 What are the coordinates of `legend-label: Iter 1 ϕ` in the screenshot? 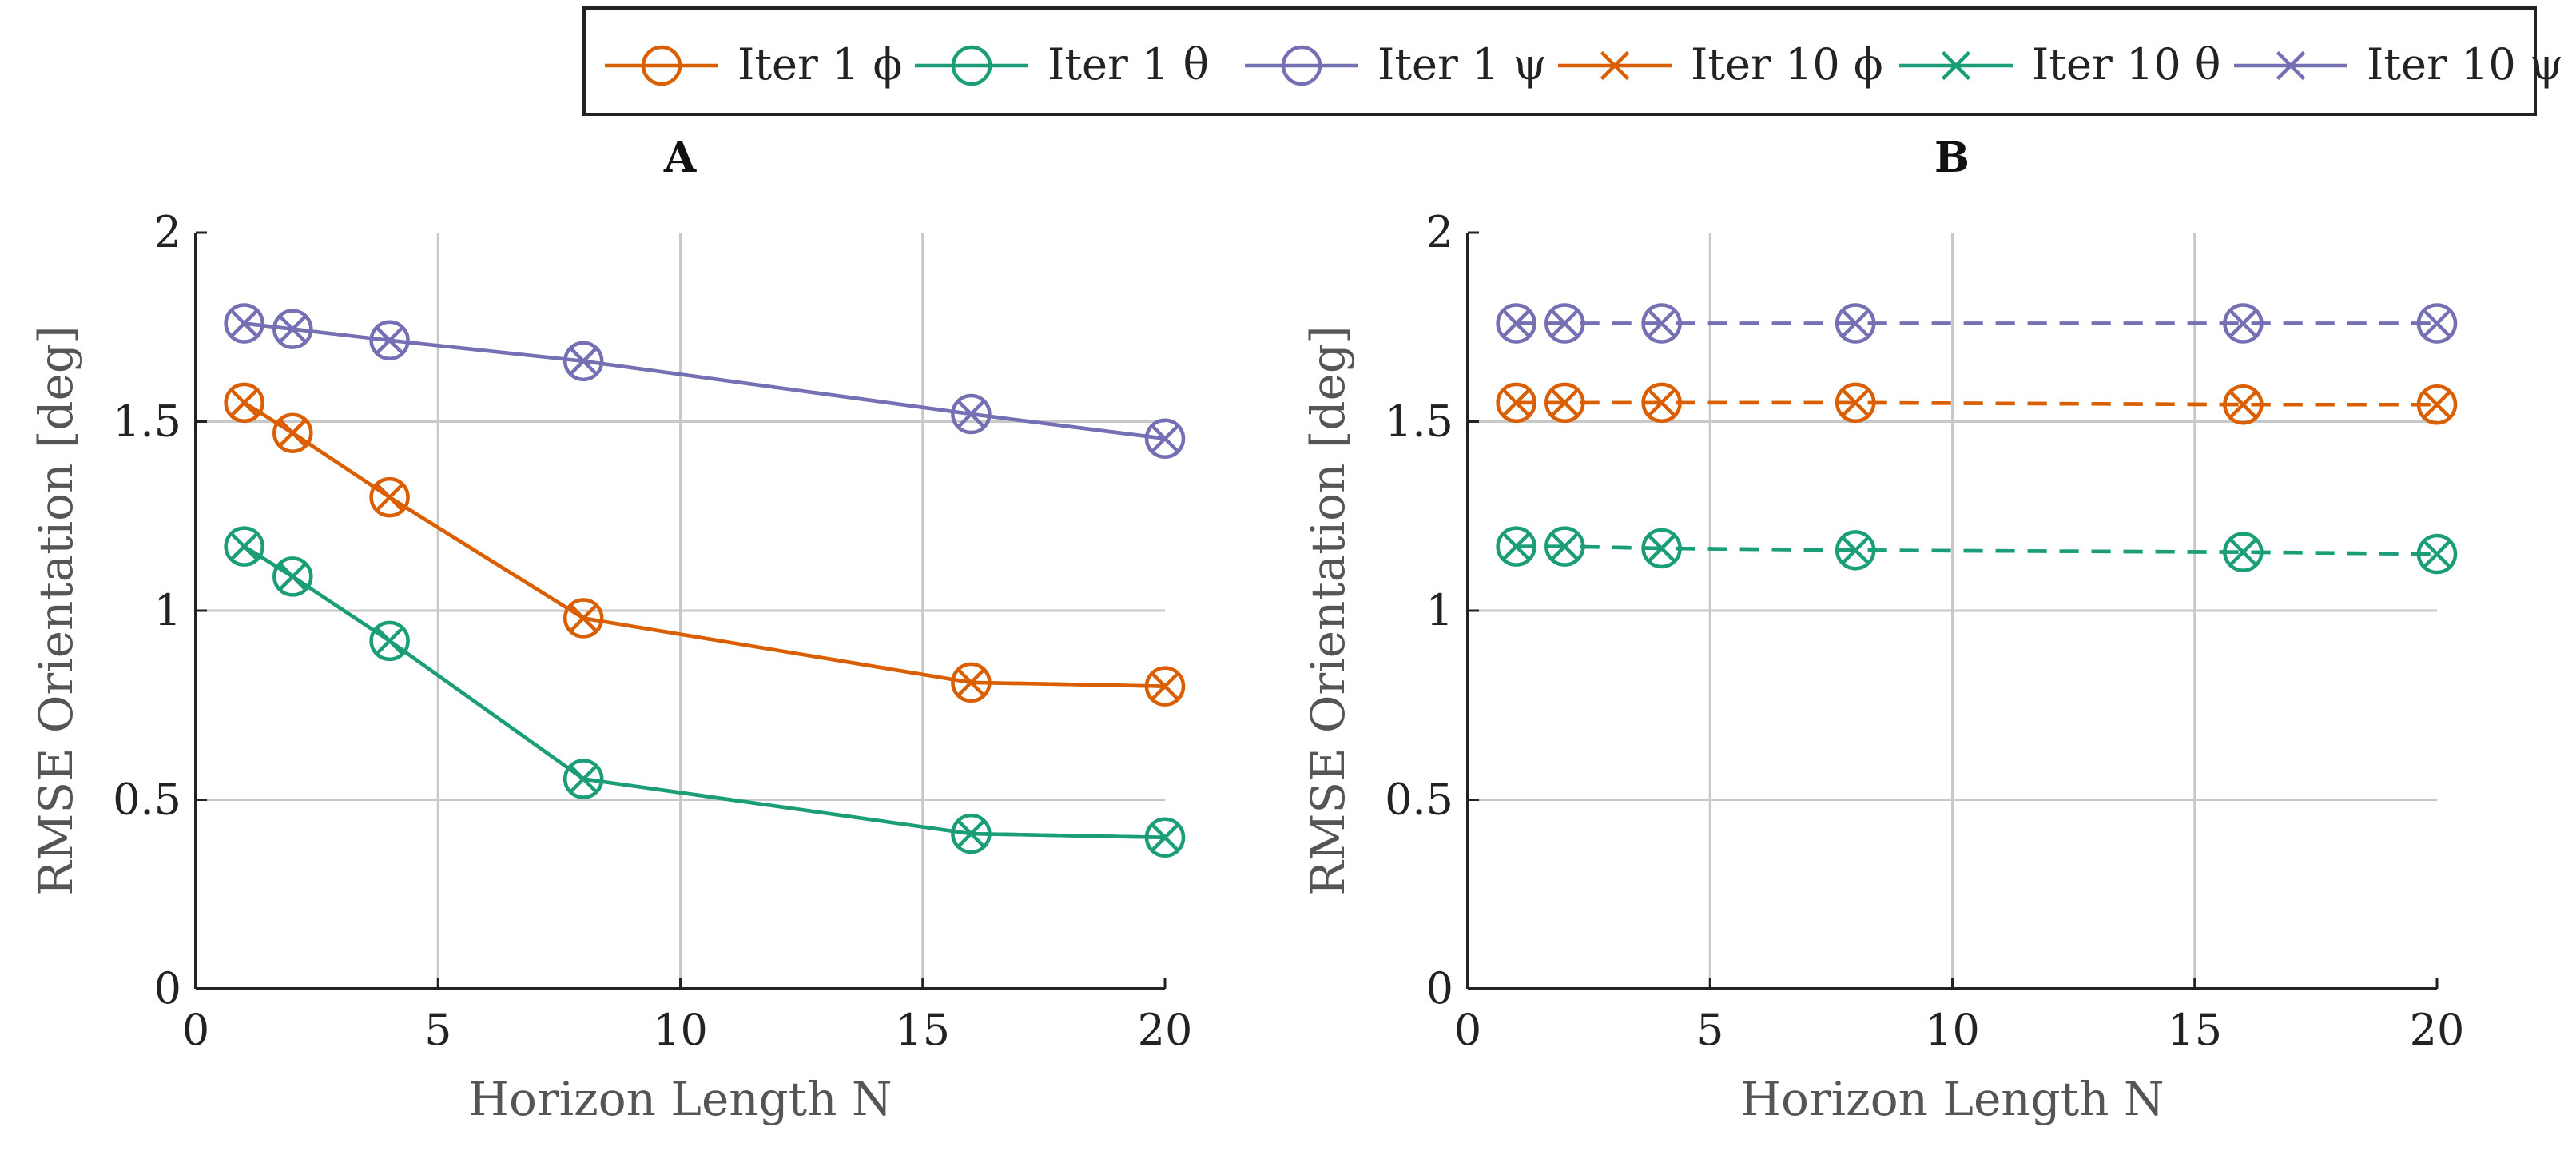 It's located at (819, 65).